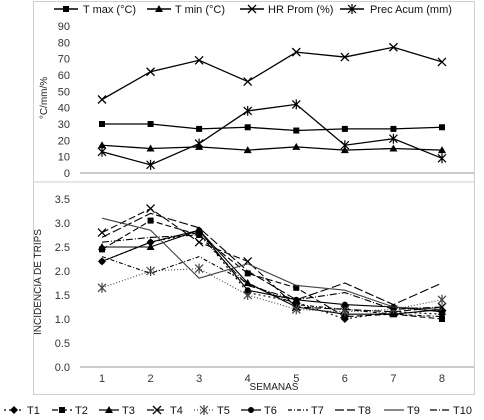  Describe the element at coordinates (62, 320) in the screenshot. I see `bottom-y-tick-label: 1.0` at that location.